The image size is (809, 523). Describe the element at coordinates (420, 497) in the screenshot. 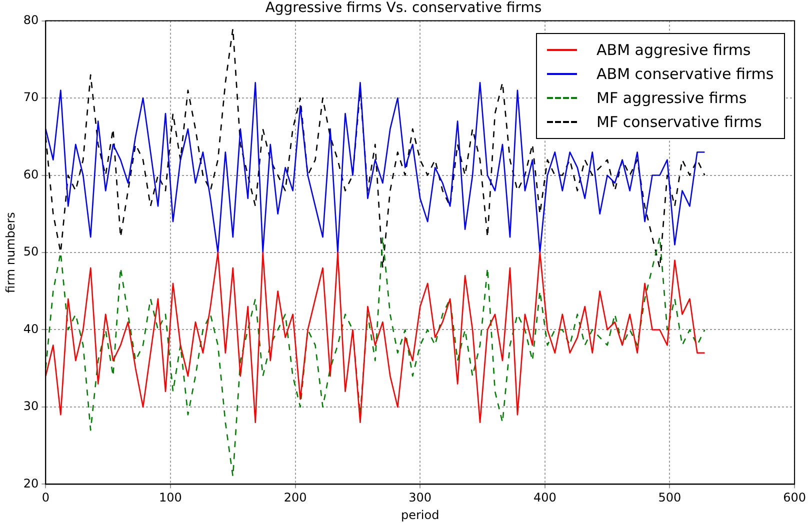

I see `x-tick-label: 300` at that location.